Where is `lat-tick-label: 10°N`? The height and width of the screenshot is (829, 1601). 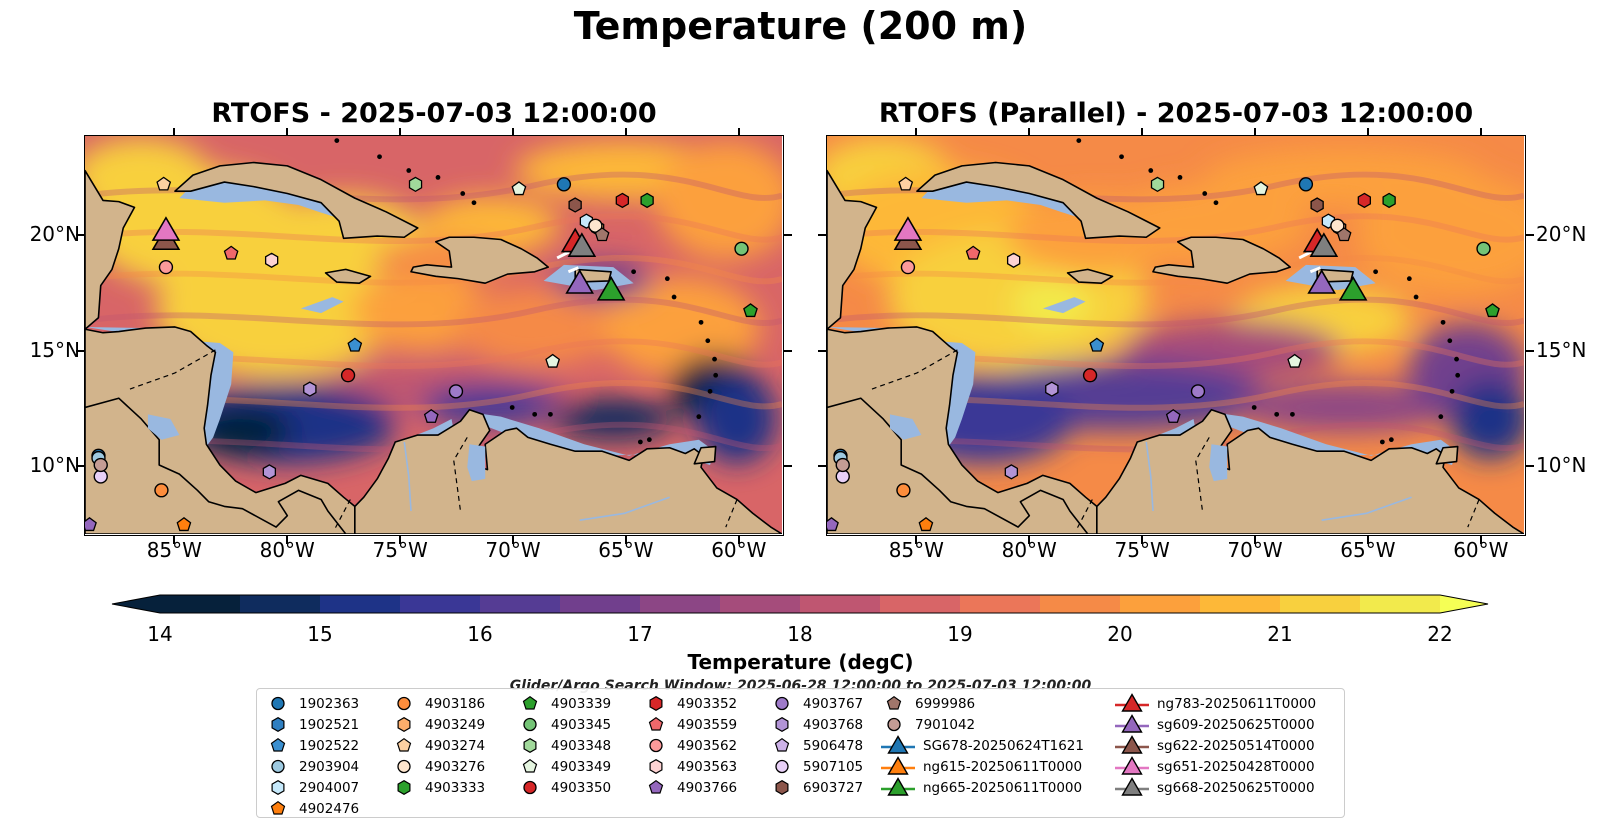 lat-tick-label: 10°N is located at coordinates (1561, 465).